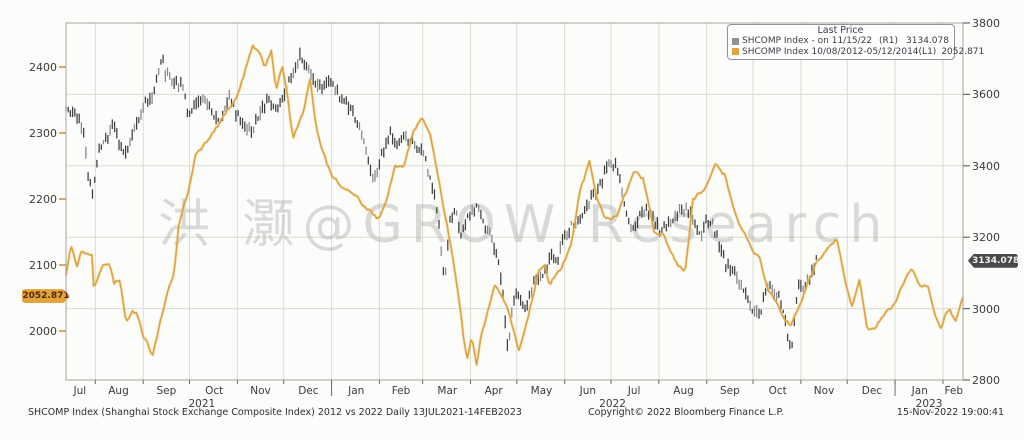  I want to click on left-axis-last-price-badge: 2052.871, so click(46, 296).